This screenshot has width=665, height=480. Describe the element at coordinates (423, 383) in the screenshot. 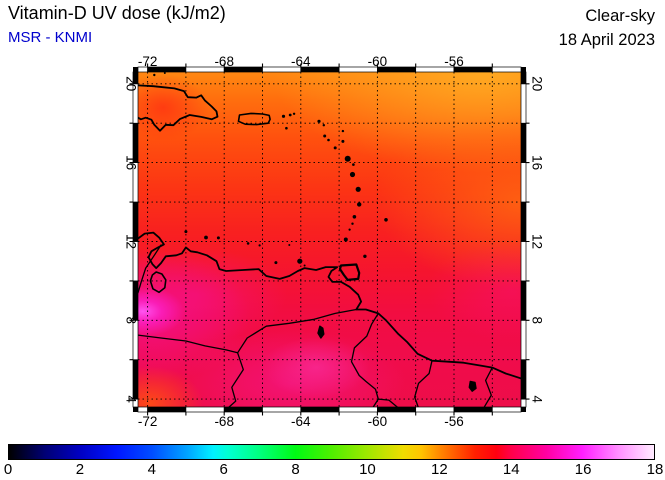

I see `coastline-border-guyana-suriname` at that location.